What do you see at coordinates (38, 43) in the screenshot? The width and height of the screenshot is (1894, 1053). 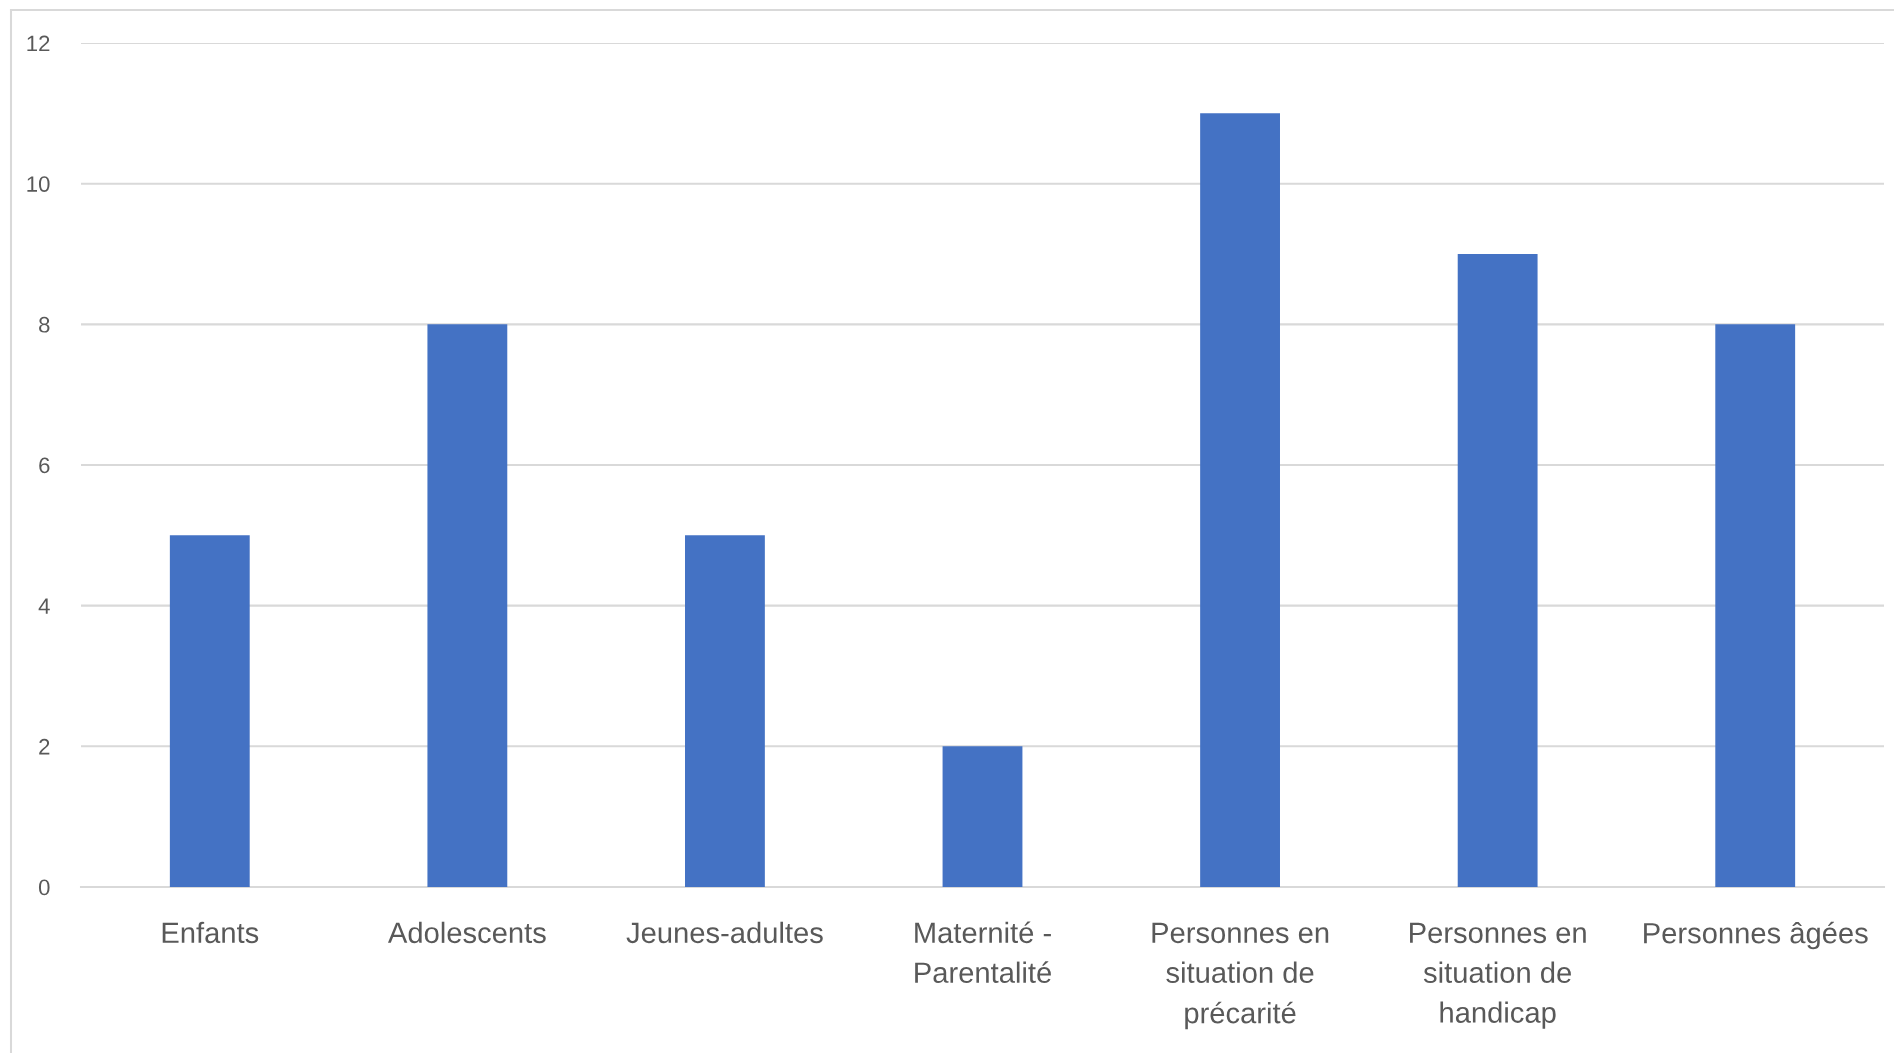 I see `y-tick-label: 12` at bounding box center [38, 43].